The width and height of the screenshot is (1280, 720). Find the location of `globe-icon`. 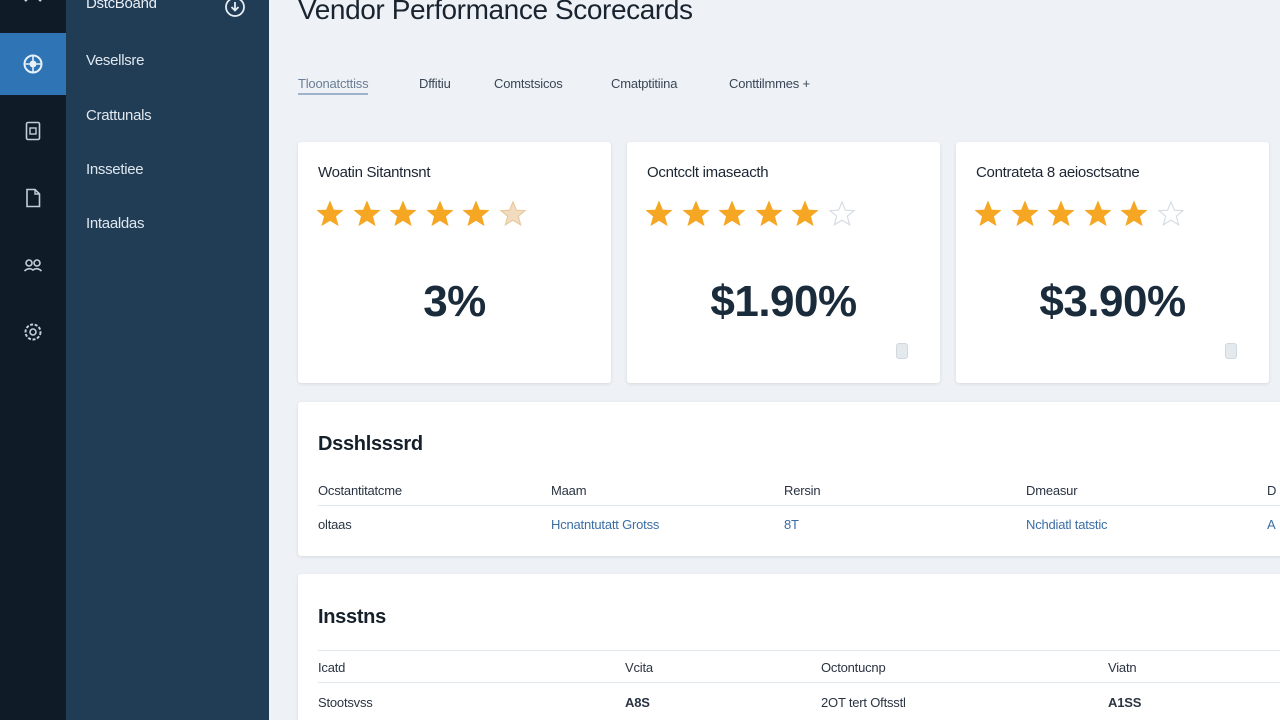

globe-icon is located at coordinates (33, 64).